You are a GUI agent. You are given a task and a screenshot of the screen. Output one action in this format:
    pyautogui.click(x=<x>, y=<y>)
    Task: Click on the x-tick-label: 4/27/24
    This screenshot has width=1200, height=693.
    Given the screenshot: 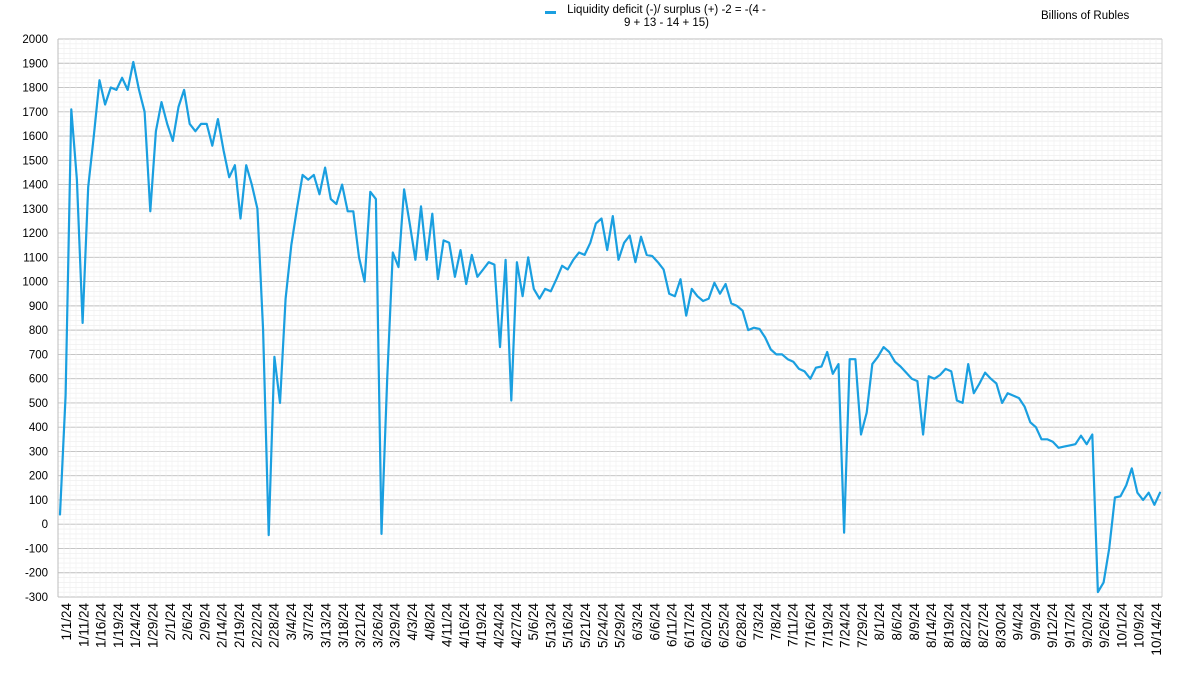 What is the action you would take?
    pyautogui.click(x=516, y=626)
    